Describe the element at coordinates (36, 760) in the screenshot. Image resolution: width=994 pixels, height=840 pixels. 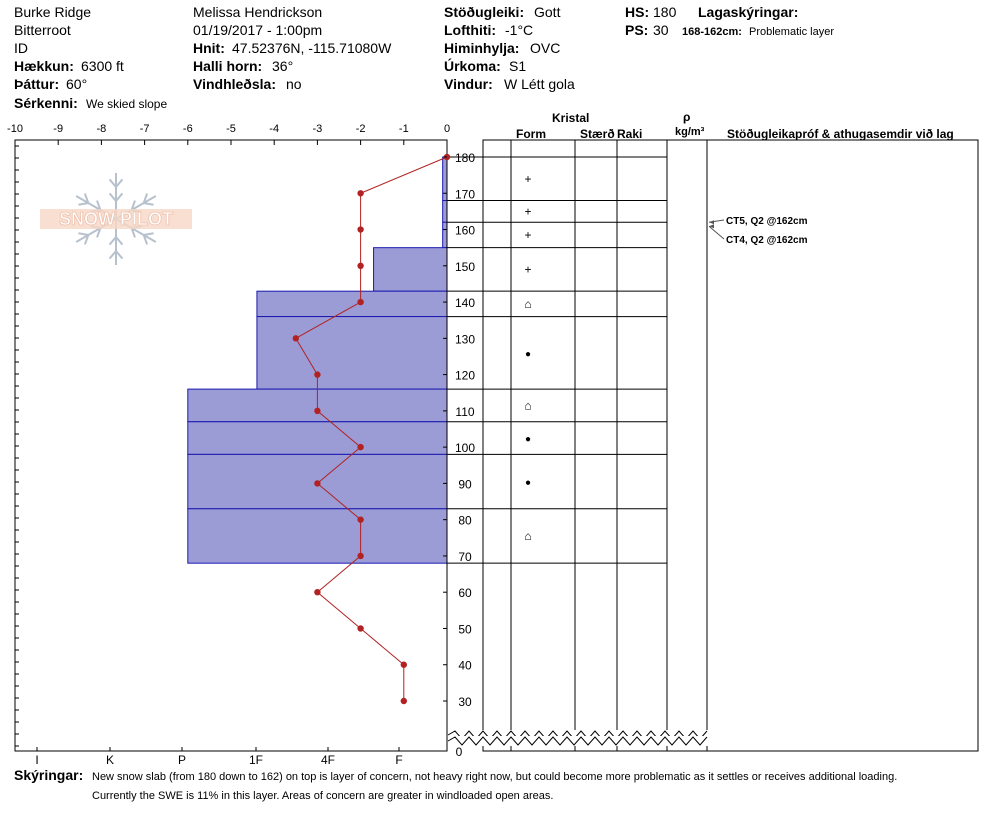
I see `hardness-tick-label: I` at that location.